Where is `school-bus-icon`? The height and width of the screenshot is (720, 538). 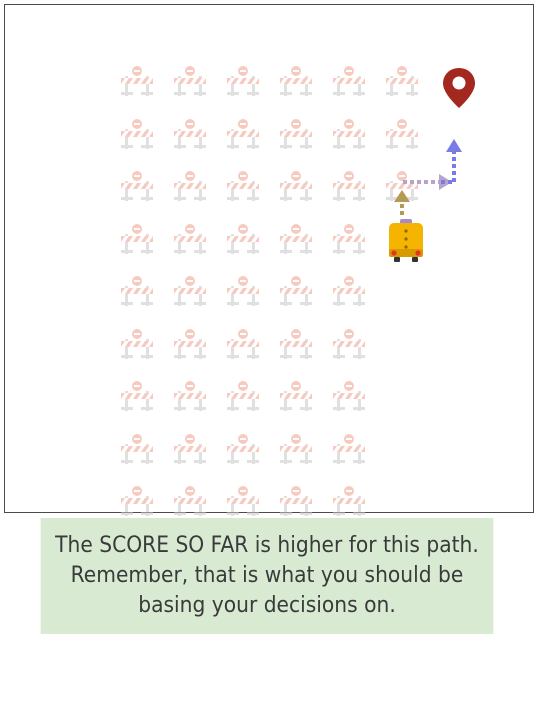
school-bus-icon is located at coordinates (406, 240).